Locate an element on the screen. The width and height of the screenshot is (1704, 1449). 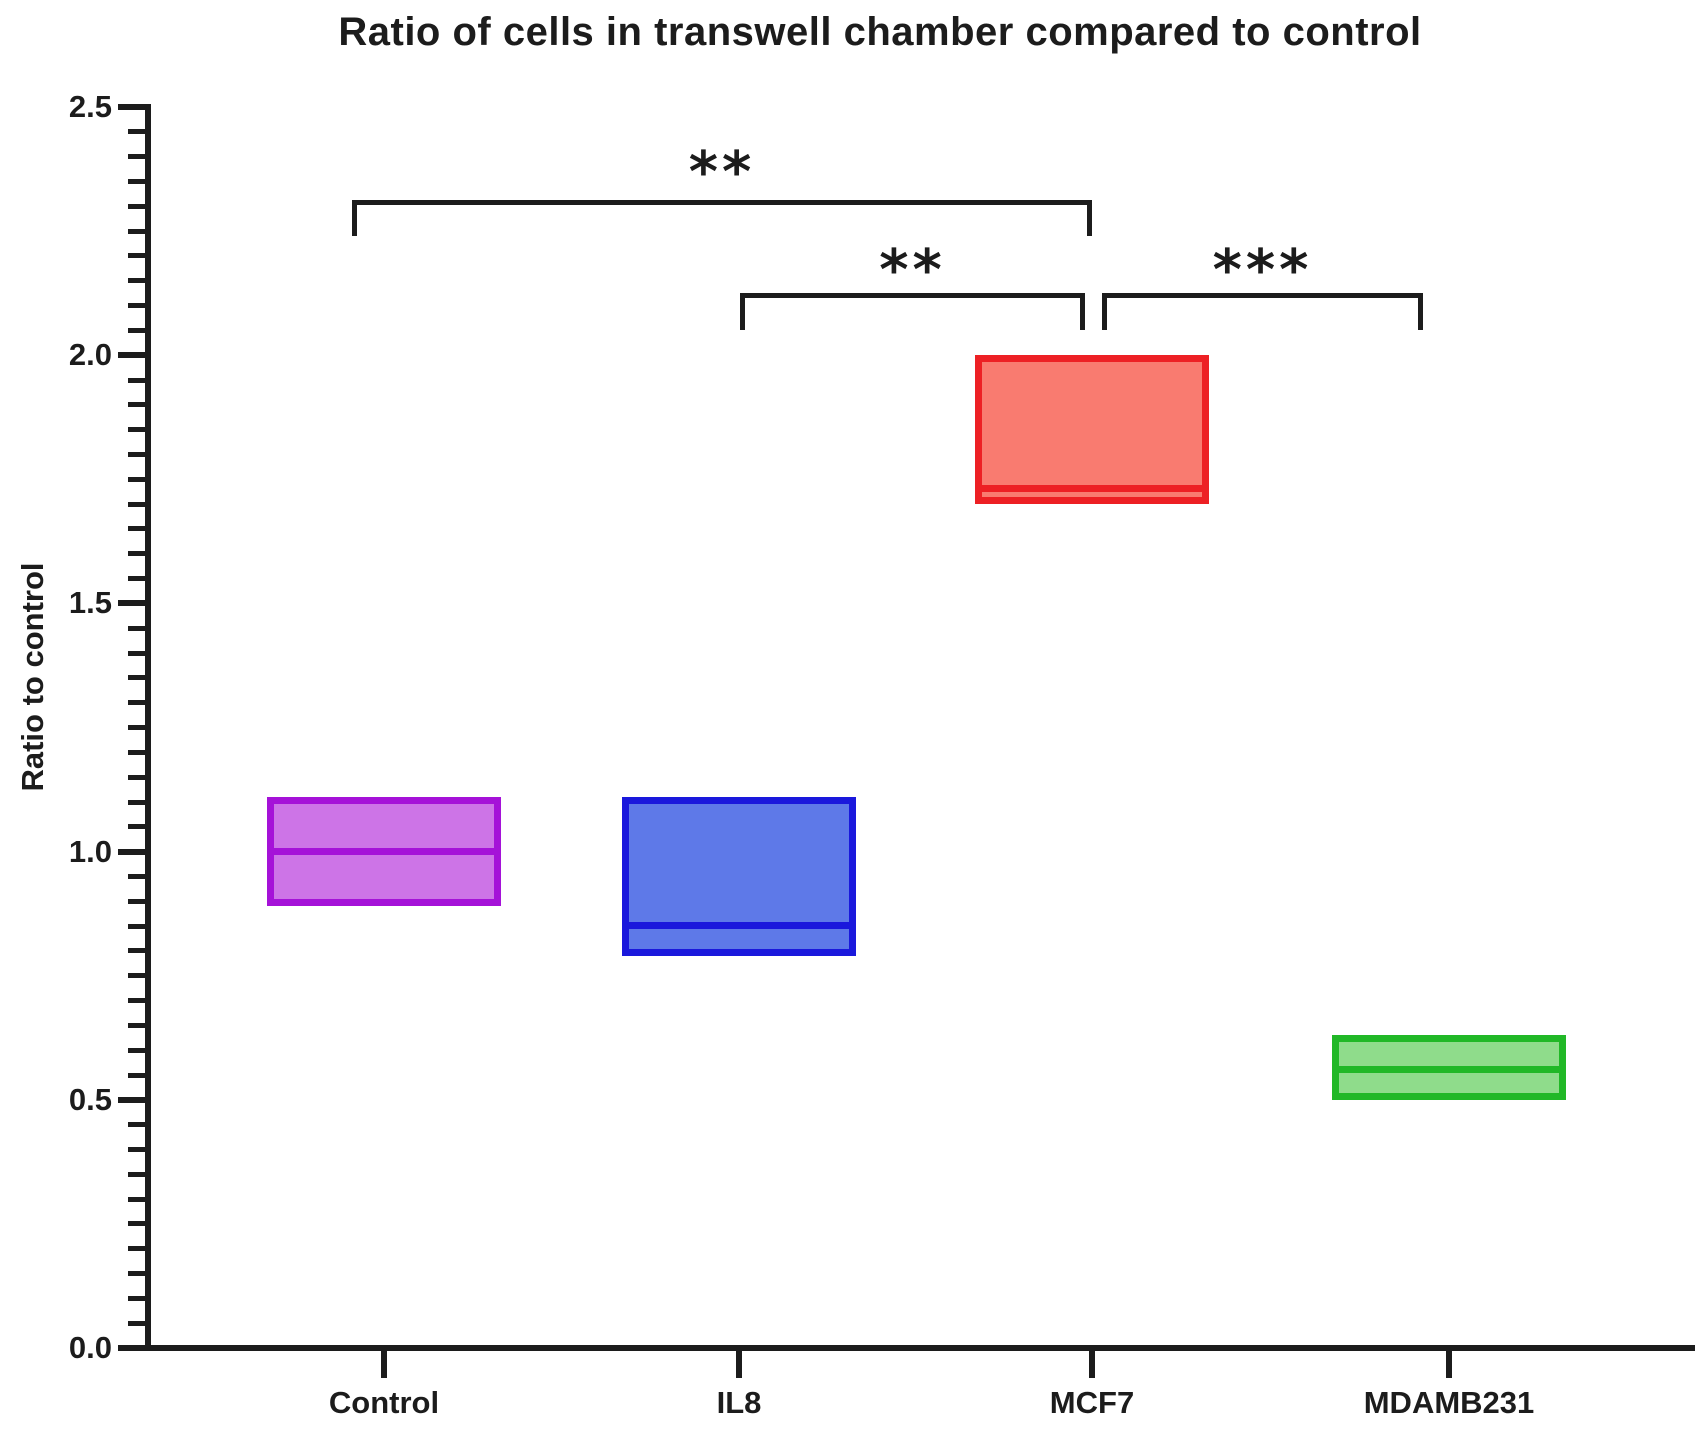
y-tick-label: 0.0 is located at coordinates (90, 1347).